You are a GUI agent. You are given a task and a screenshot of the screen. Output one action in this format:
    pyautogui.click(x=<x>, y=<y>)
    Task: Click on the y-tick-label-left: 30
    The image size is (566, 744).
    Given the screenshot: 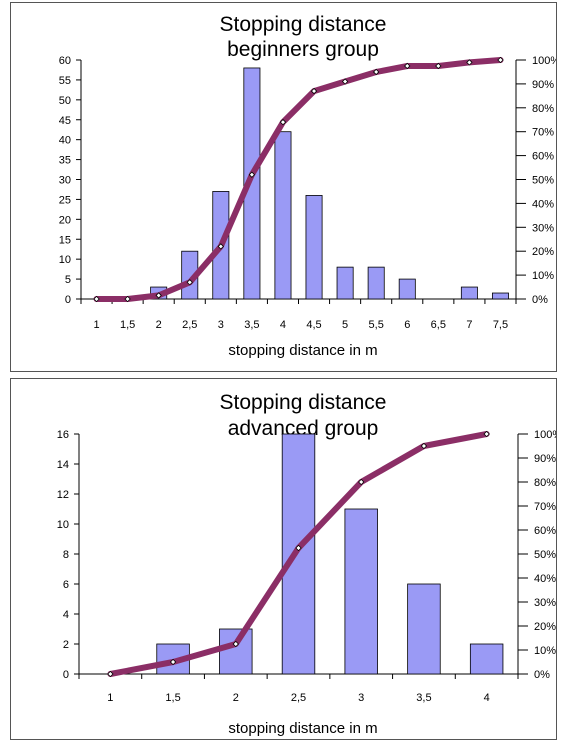 What is the action you would take?
    pyautogui.click(x=65, y=181)
    